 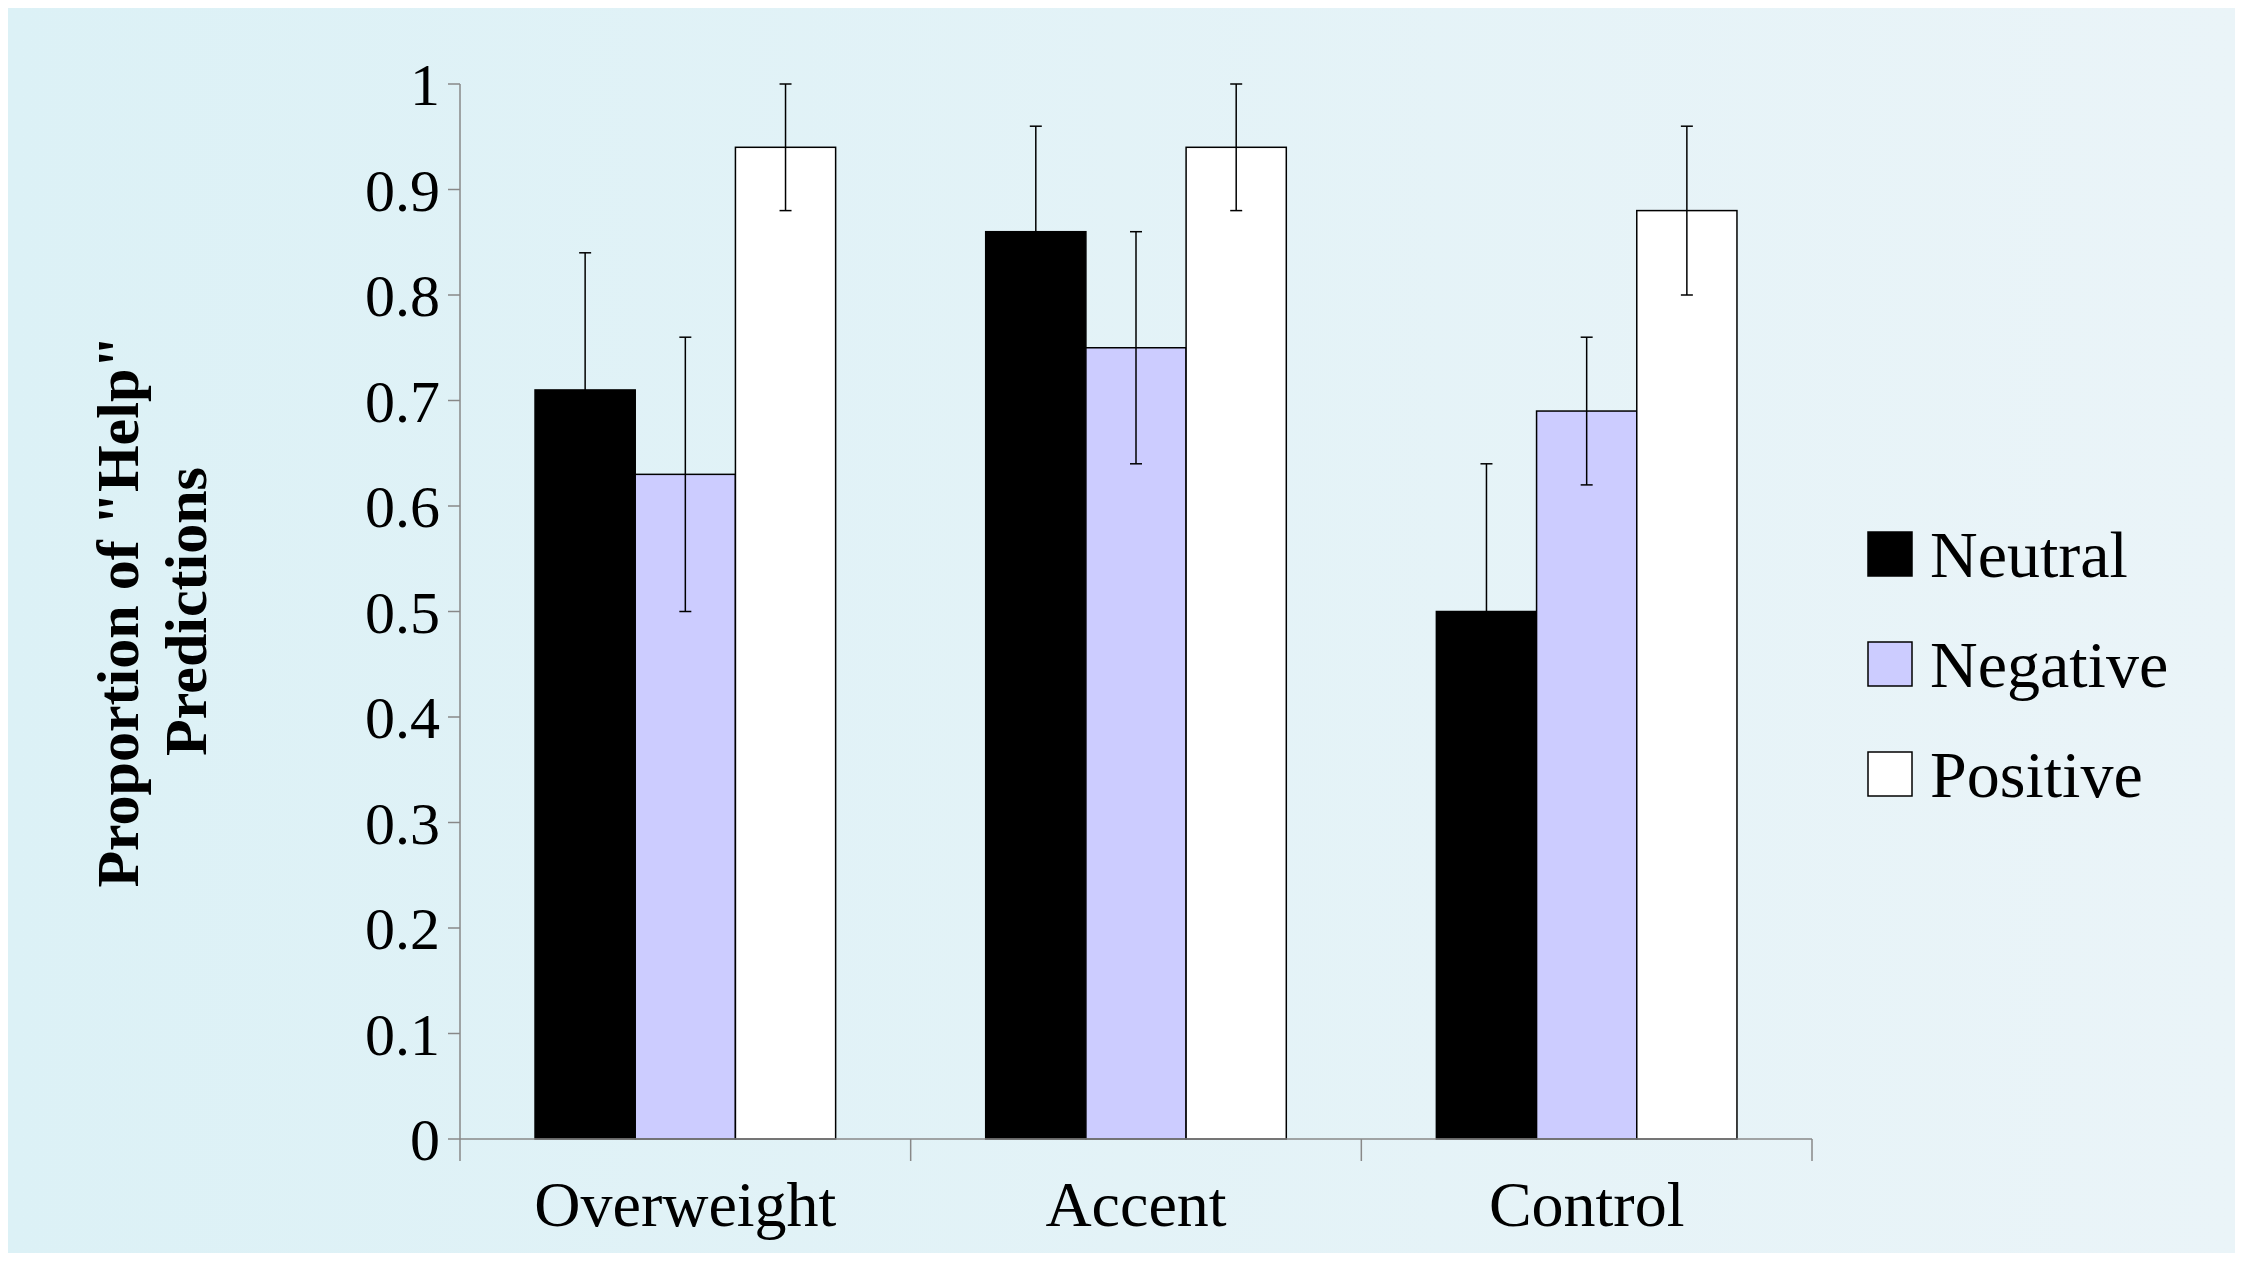 I want to click on y-tick-label: 0, so click(x=425, y=1140).